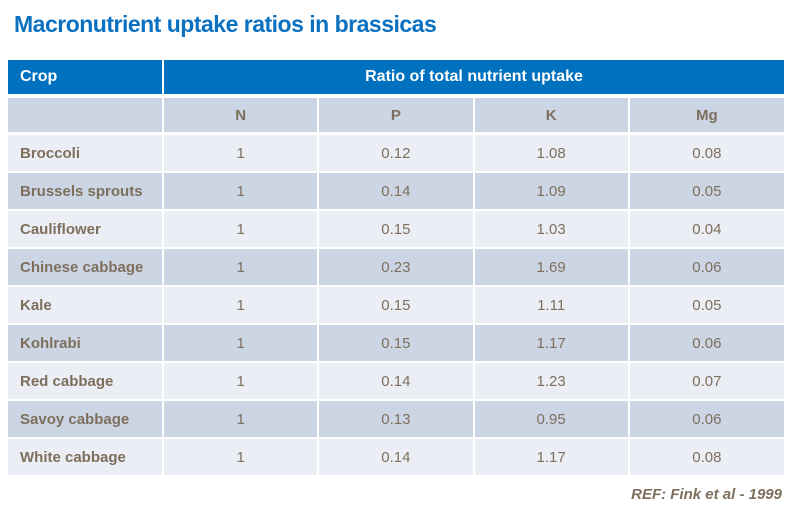 The width and height of the screenshot is (793, 522). Describe the element at coordinates (706, 115) in the screenshot. I see `column-header-mg: Mg` at that location.